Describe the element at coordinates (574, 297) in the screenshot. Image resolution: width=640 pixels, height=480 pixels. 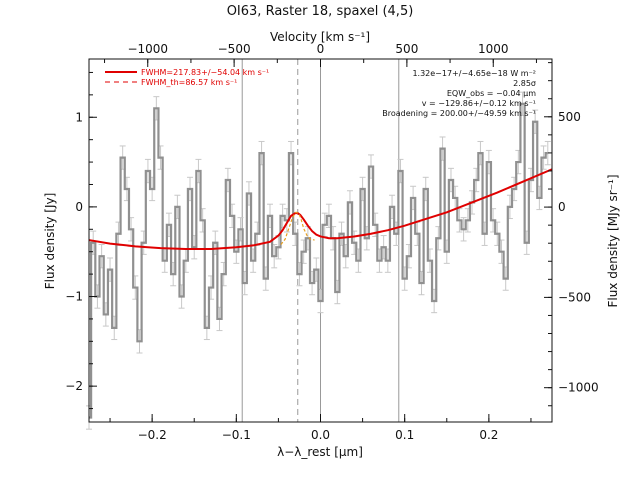
I see `right-tick-label: −500` at that location.